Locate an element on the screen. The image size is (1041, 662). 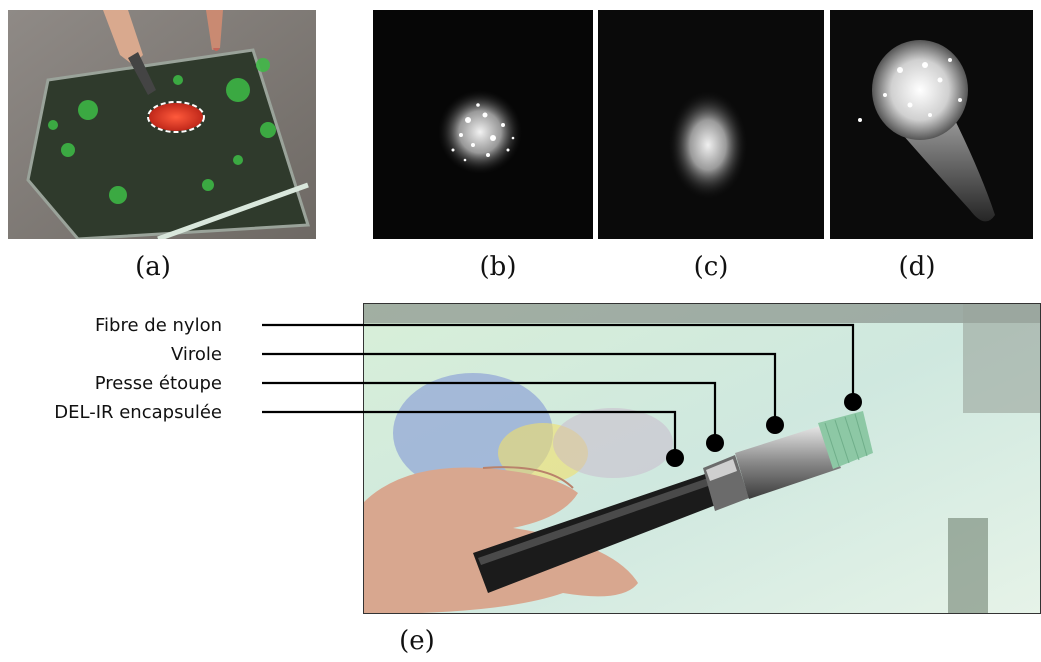
ir-blob-image-brush is located at coordinates (931, 124).